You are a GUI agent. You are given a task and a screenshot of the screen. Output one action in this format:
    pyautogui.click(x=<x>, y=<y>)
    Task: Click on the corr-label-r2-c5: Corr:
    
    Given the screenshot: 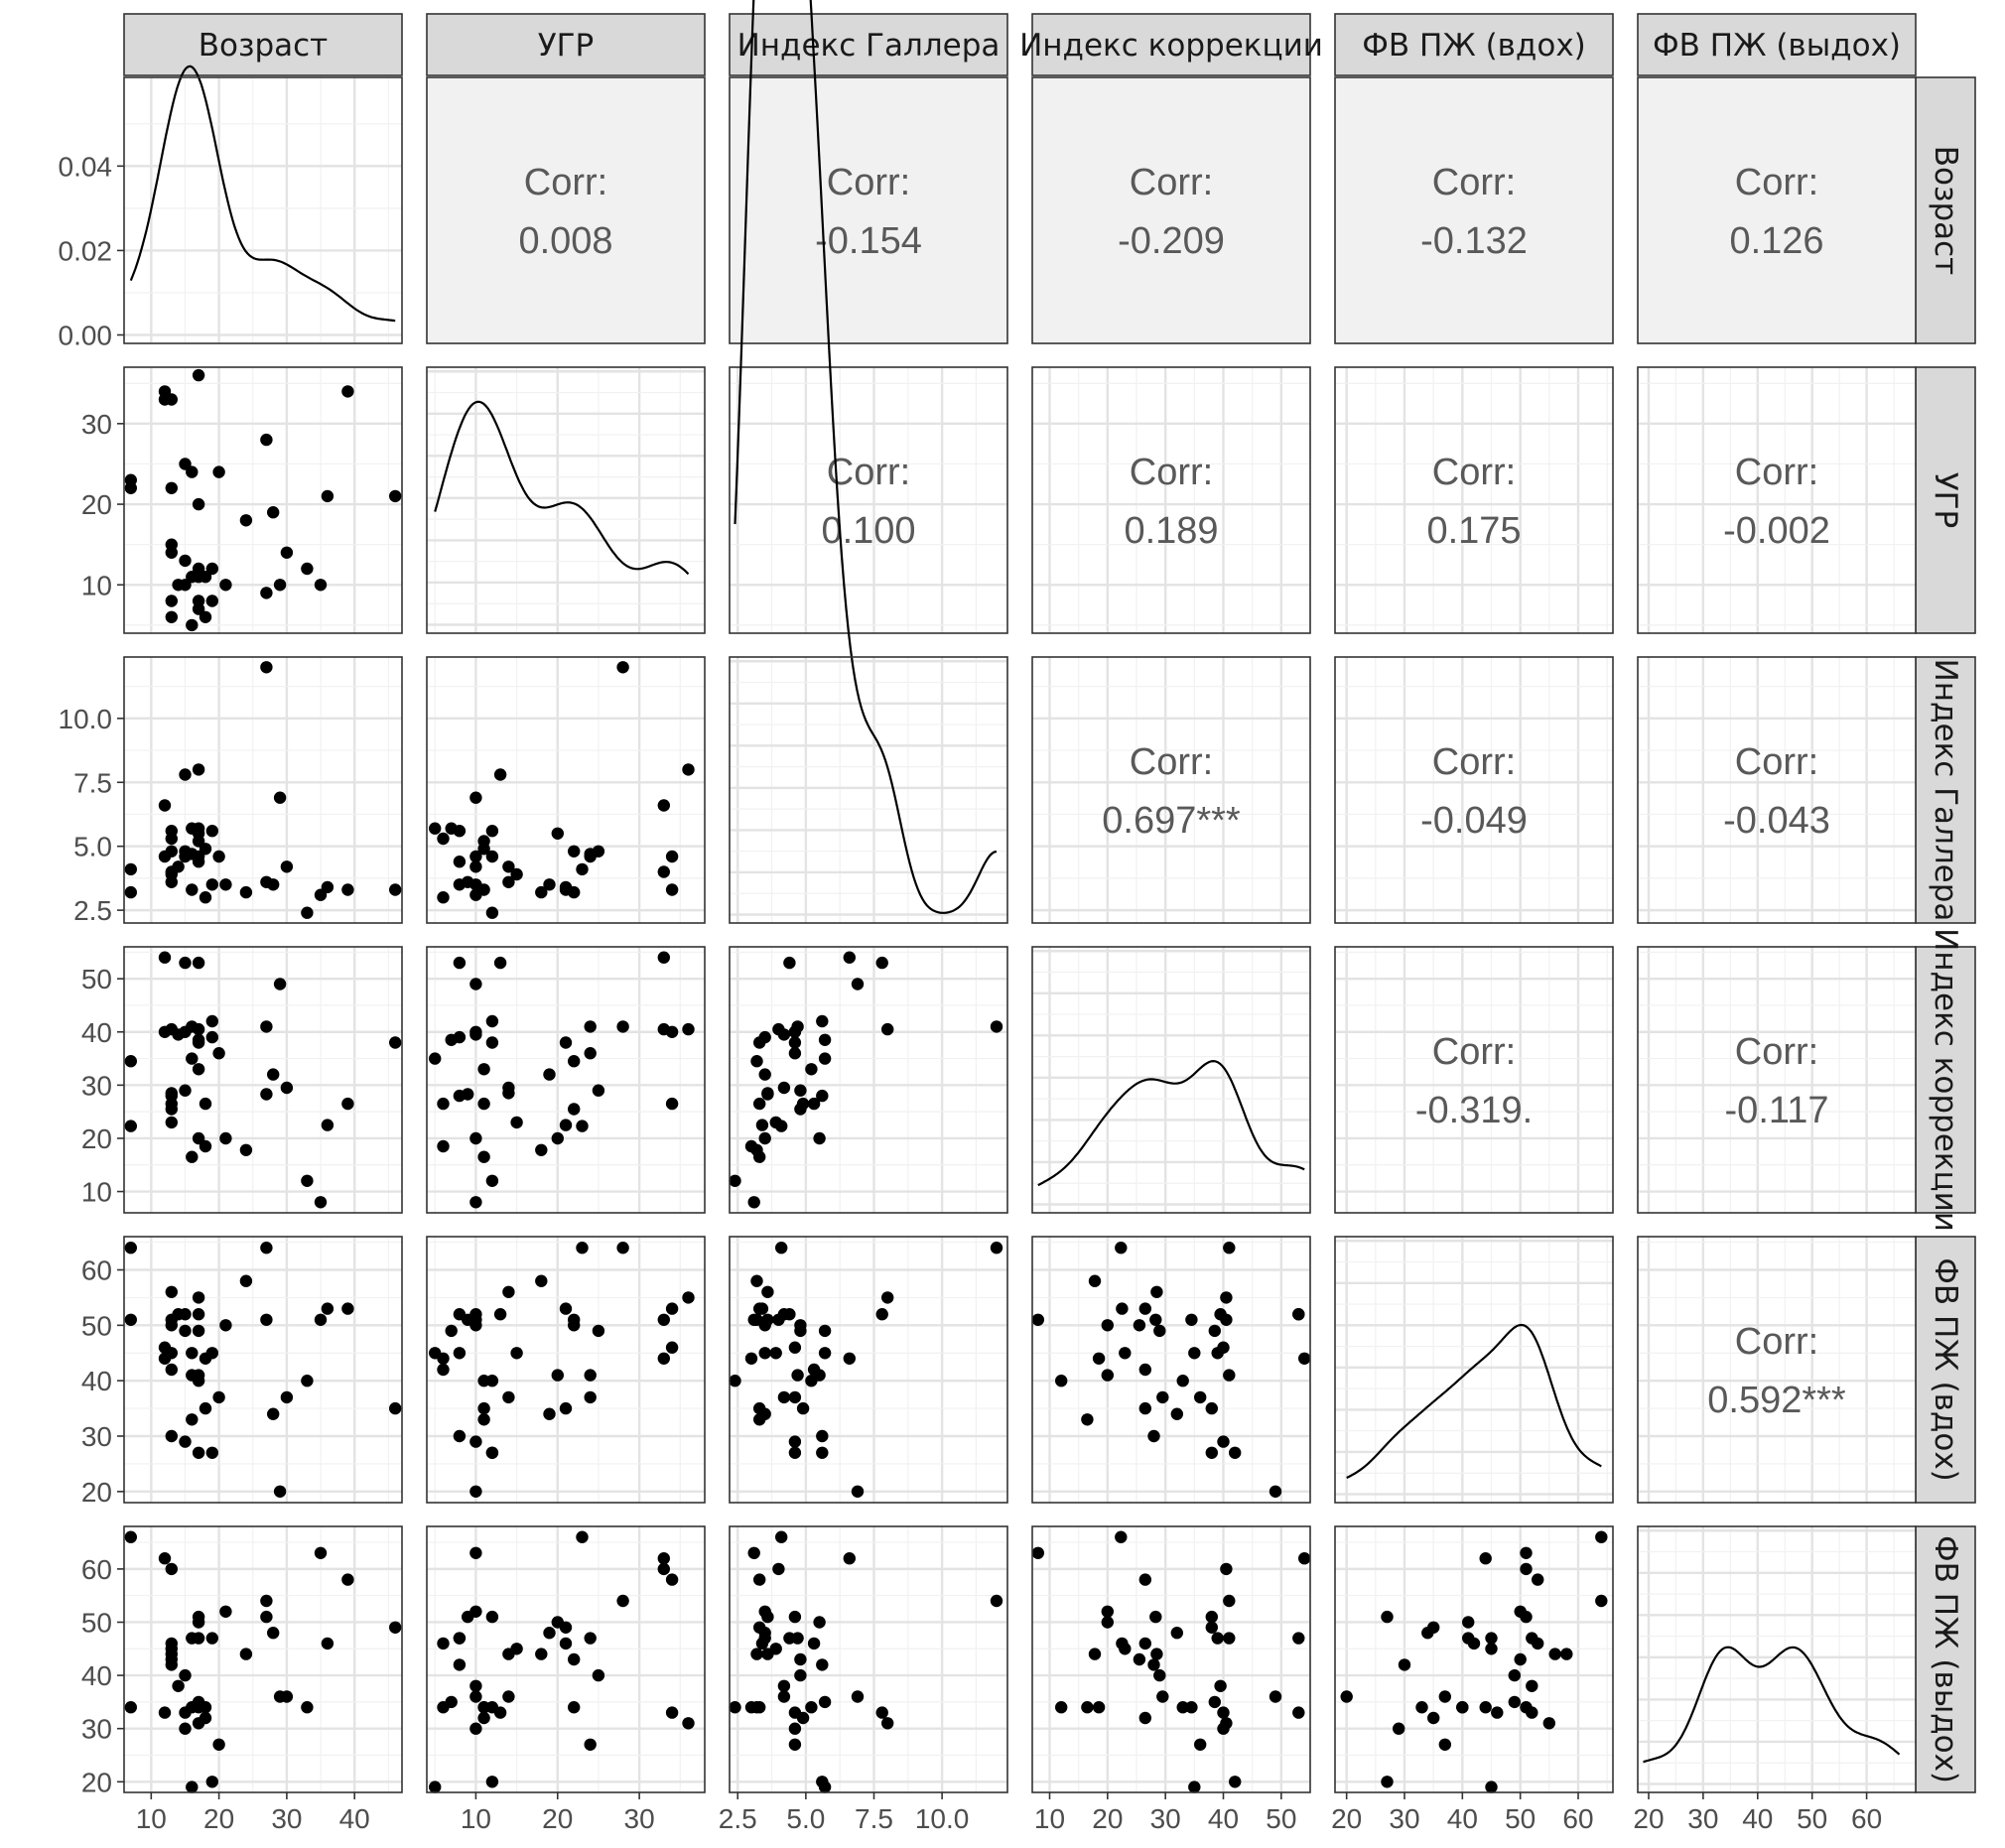 What is the action you would take?
    pyautogui.click(x=1776, y=762)
    